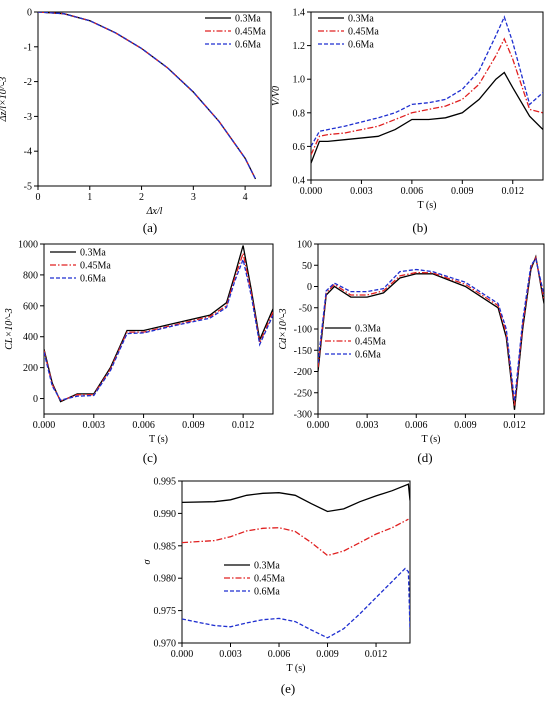 This screenshot has width=550, height=702. I want to click on y-tick-label: 100, so click(304, 245).